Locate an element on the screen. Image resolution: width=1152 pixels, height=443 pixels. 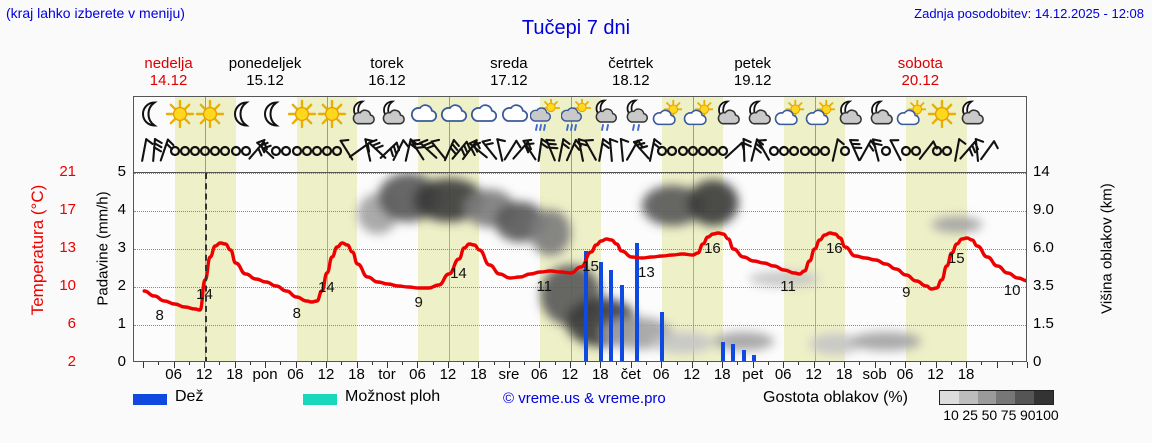
day-header-ponedeljek: ponedeljek 15.12 is located at coordinates (265, 74).